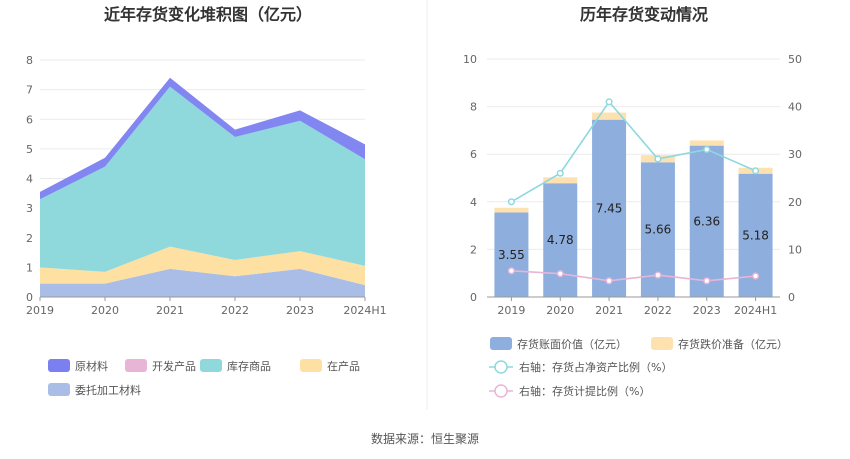 The image size is (850, 459). I want to click on right-lines, so click(633, 191).